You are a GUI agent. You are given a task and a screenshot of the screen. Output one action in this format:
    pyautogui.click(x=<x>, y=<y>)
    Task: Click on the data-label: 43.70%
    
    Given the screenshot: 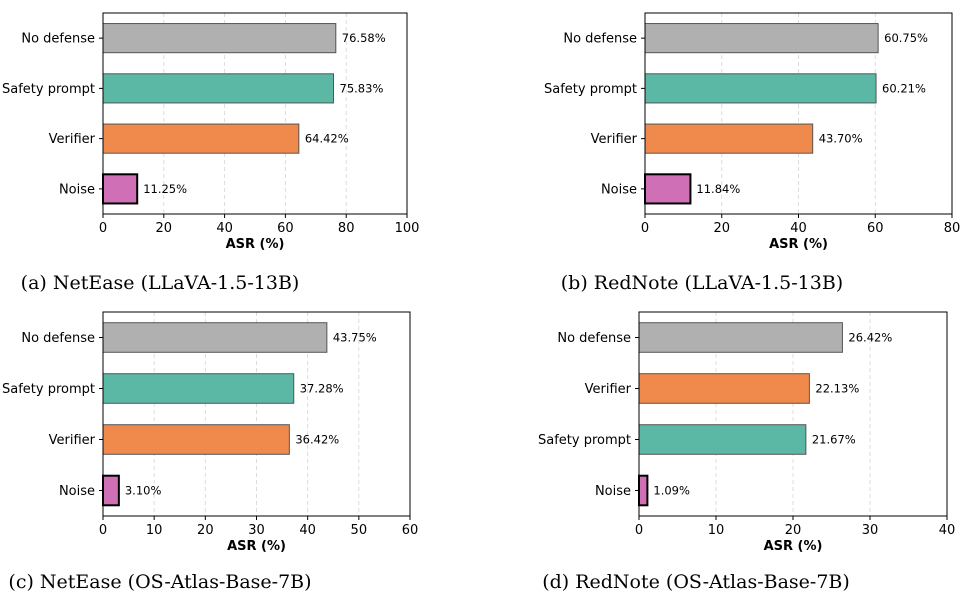 What is the action you would take?
    pyautogui.click(x=841, y=139)
    